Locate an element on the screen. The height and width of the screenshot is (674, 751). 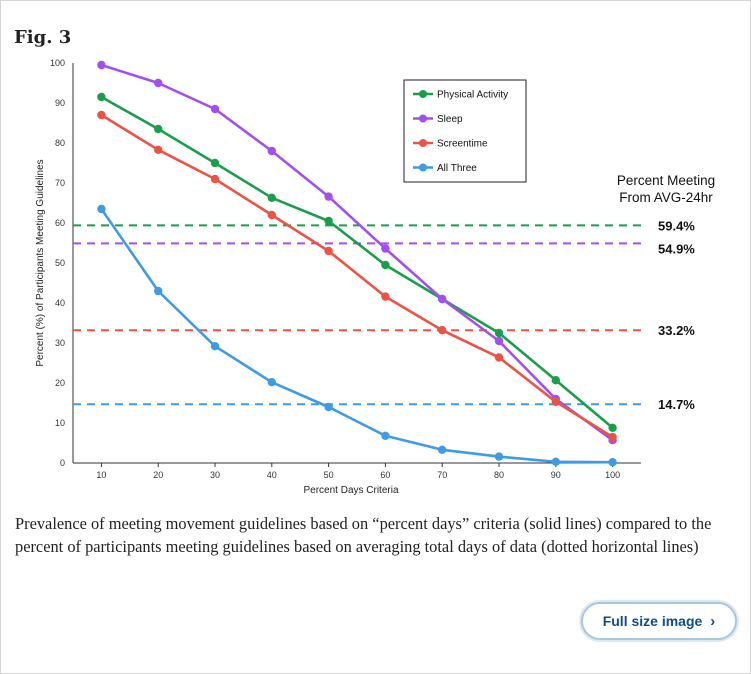
x-tick-label: 10 is located at coordinates (101, 475).